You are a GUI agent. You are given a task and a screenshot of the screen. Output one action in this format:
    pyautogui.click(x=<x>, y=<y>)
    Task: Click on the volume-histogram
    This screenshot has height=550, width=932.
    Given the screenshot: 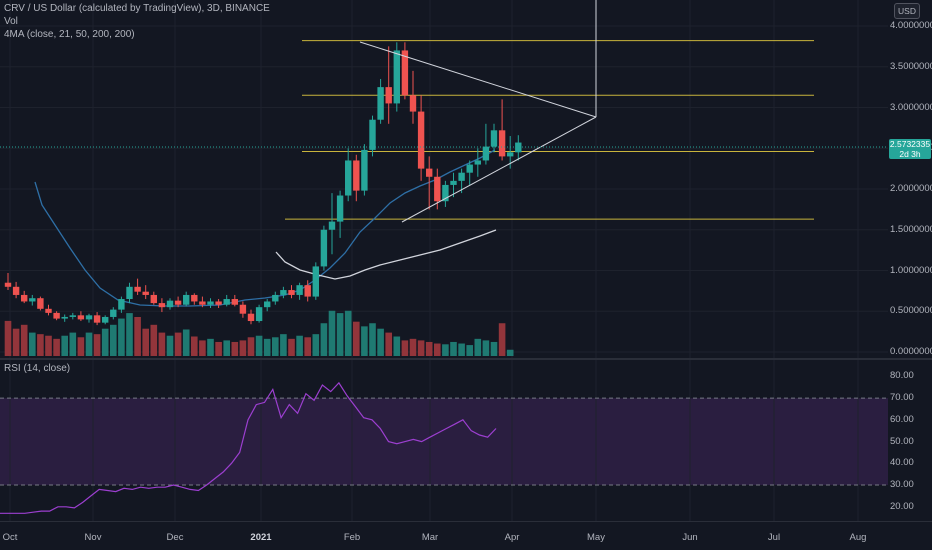 What is the action you would take?
    pyautogui.click(x=259, y=333)
    